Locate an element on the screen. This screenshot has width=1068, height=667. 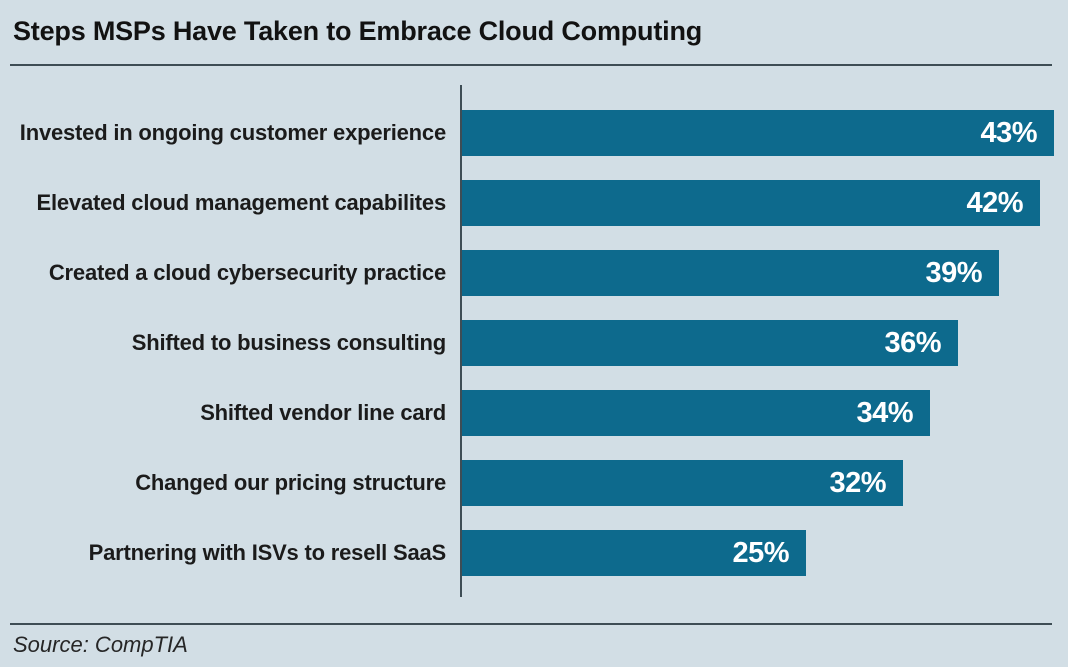
bar: 39% is located at coordinates (730, 273).